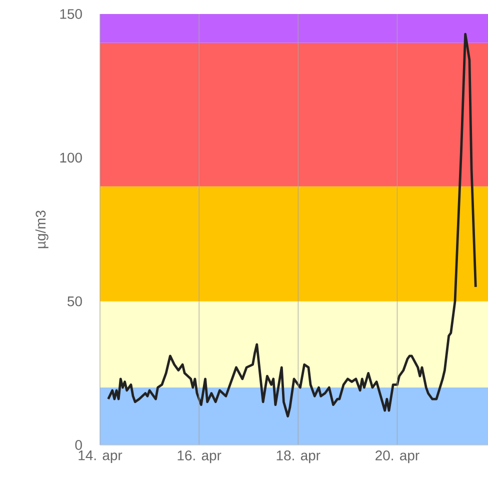 The image size is (488, 481). Describe the element at coordinates (78, 445) in the screenshot. I see `y-tick-label: 0` at that location.